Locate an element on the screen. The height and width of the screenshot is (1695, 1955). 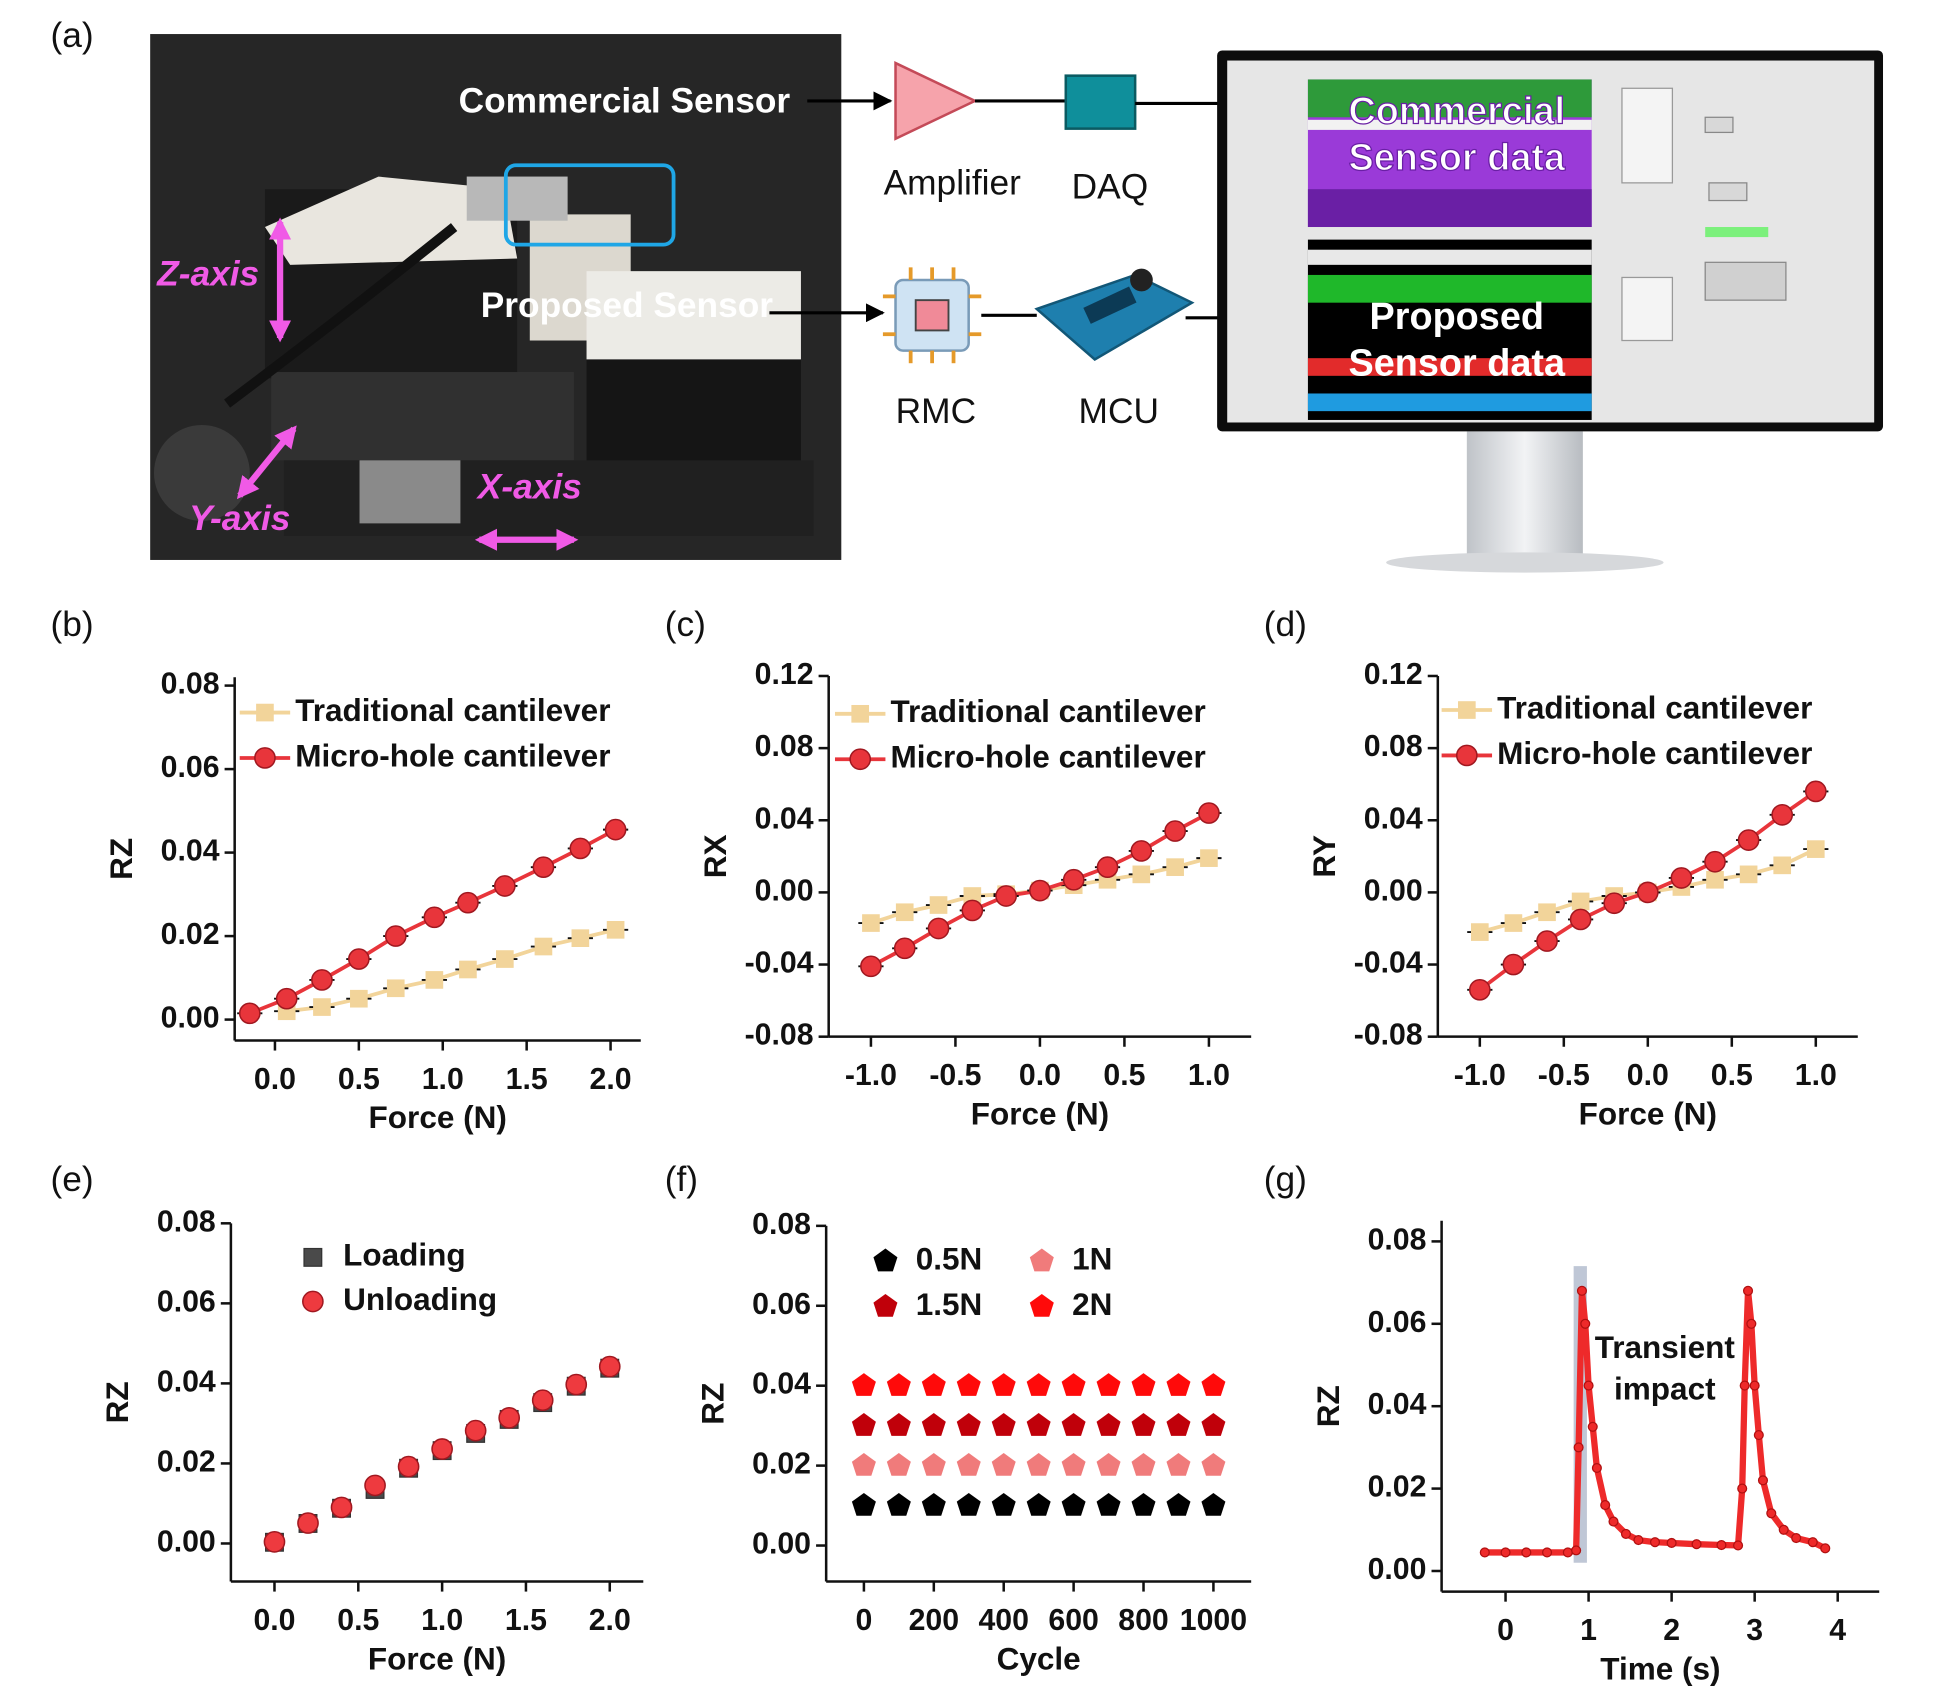
legend-label: 1.5N is located at coordinates (949, 1304).